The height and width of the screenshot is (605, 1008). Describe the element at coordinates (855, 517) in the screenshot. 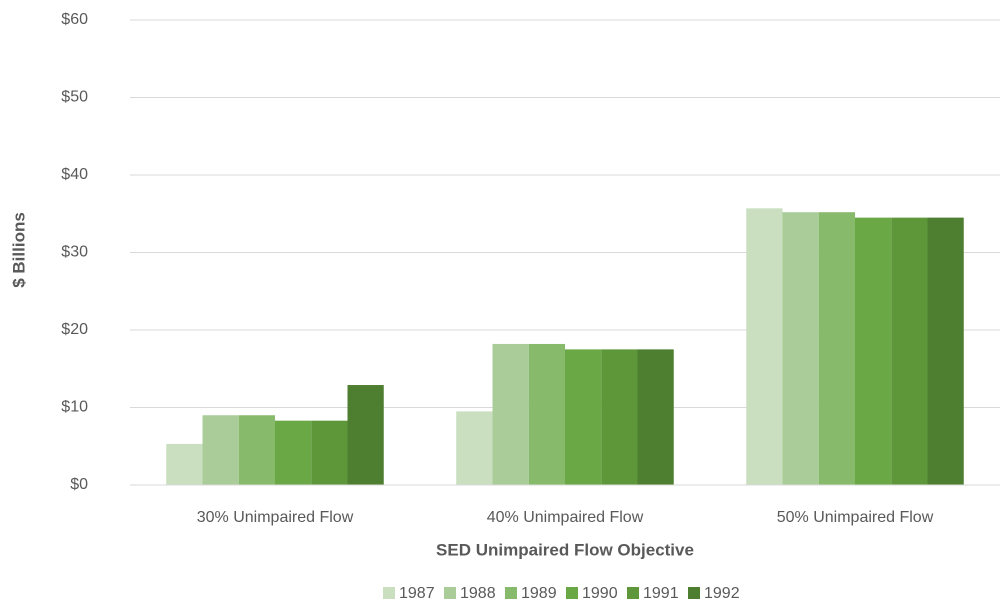

I see `x-tick-label: 50% Unimpaired Flow` at that location.